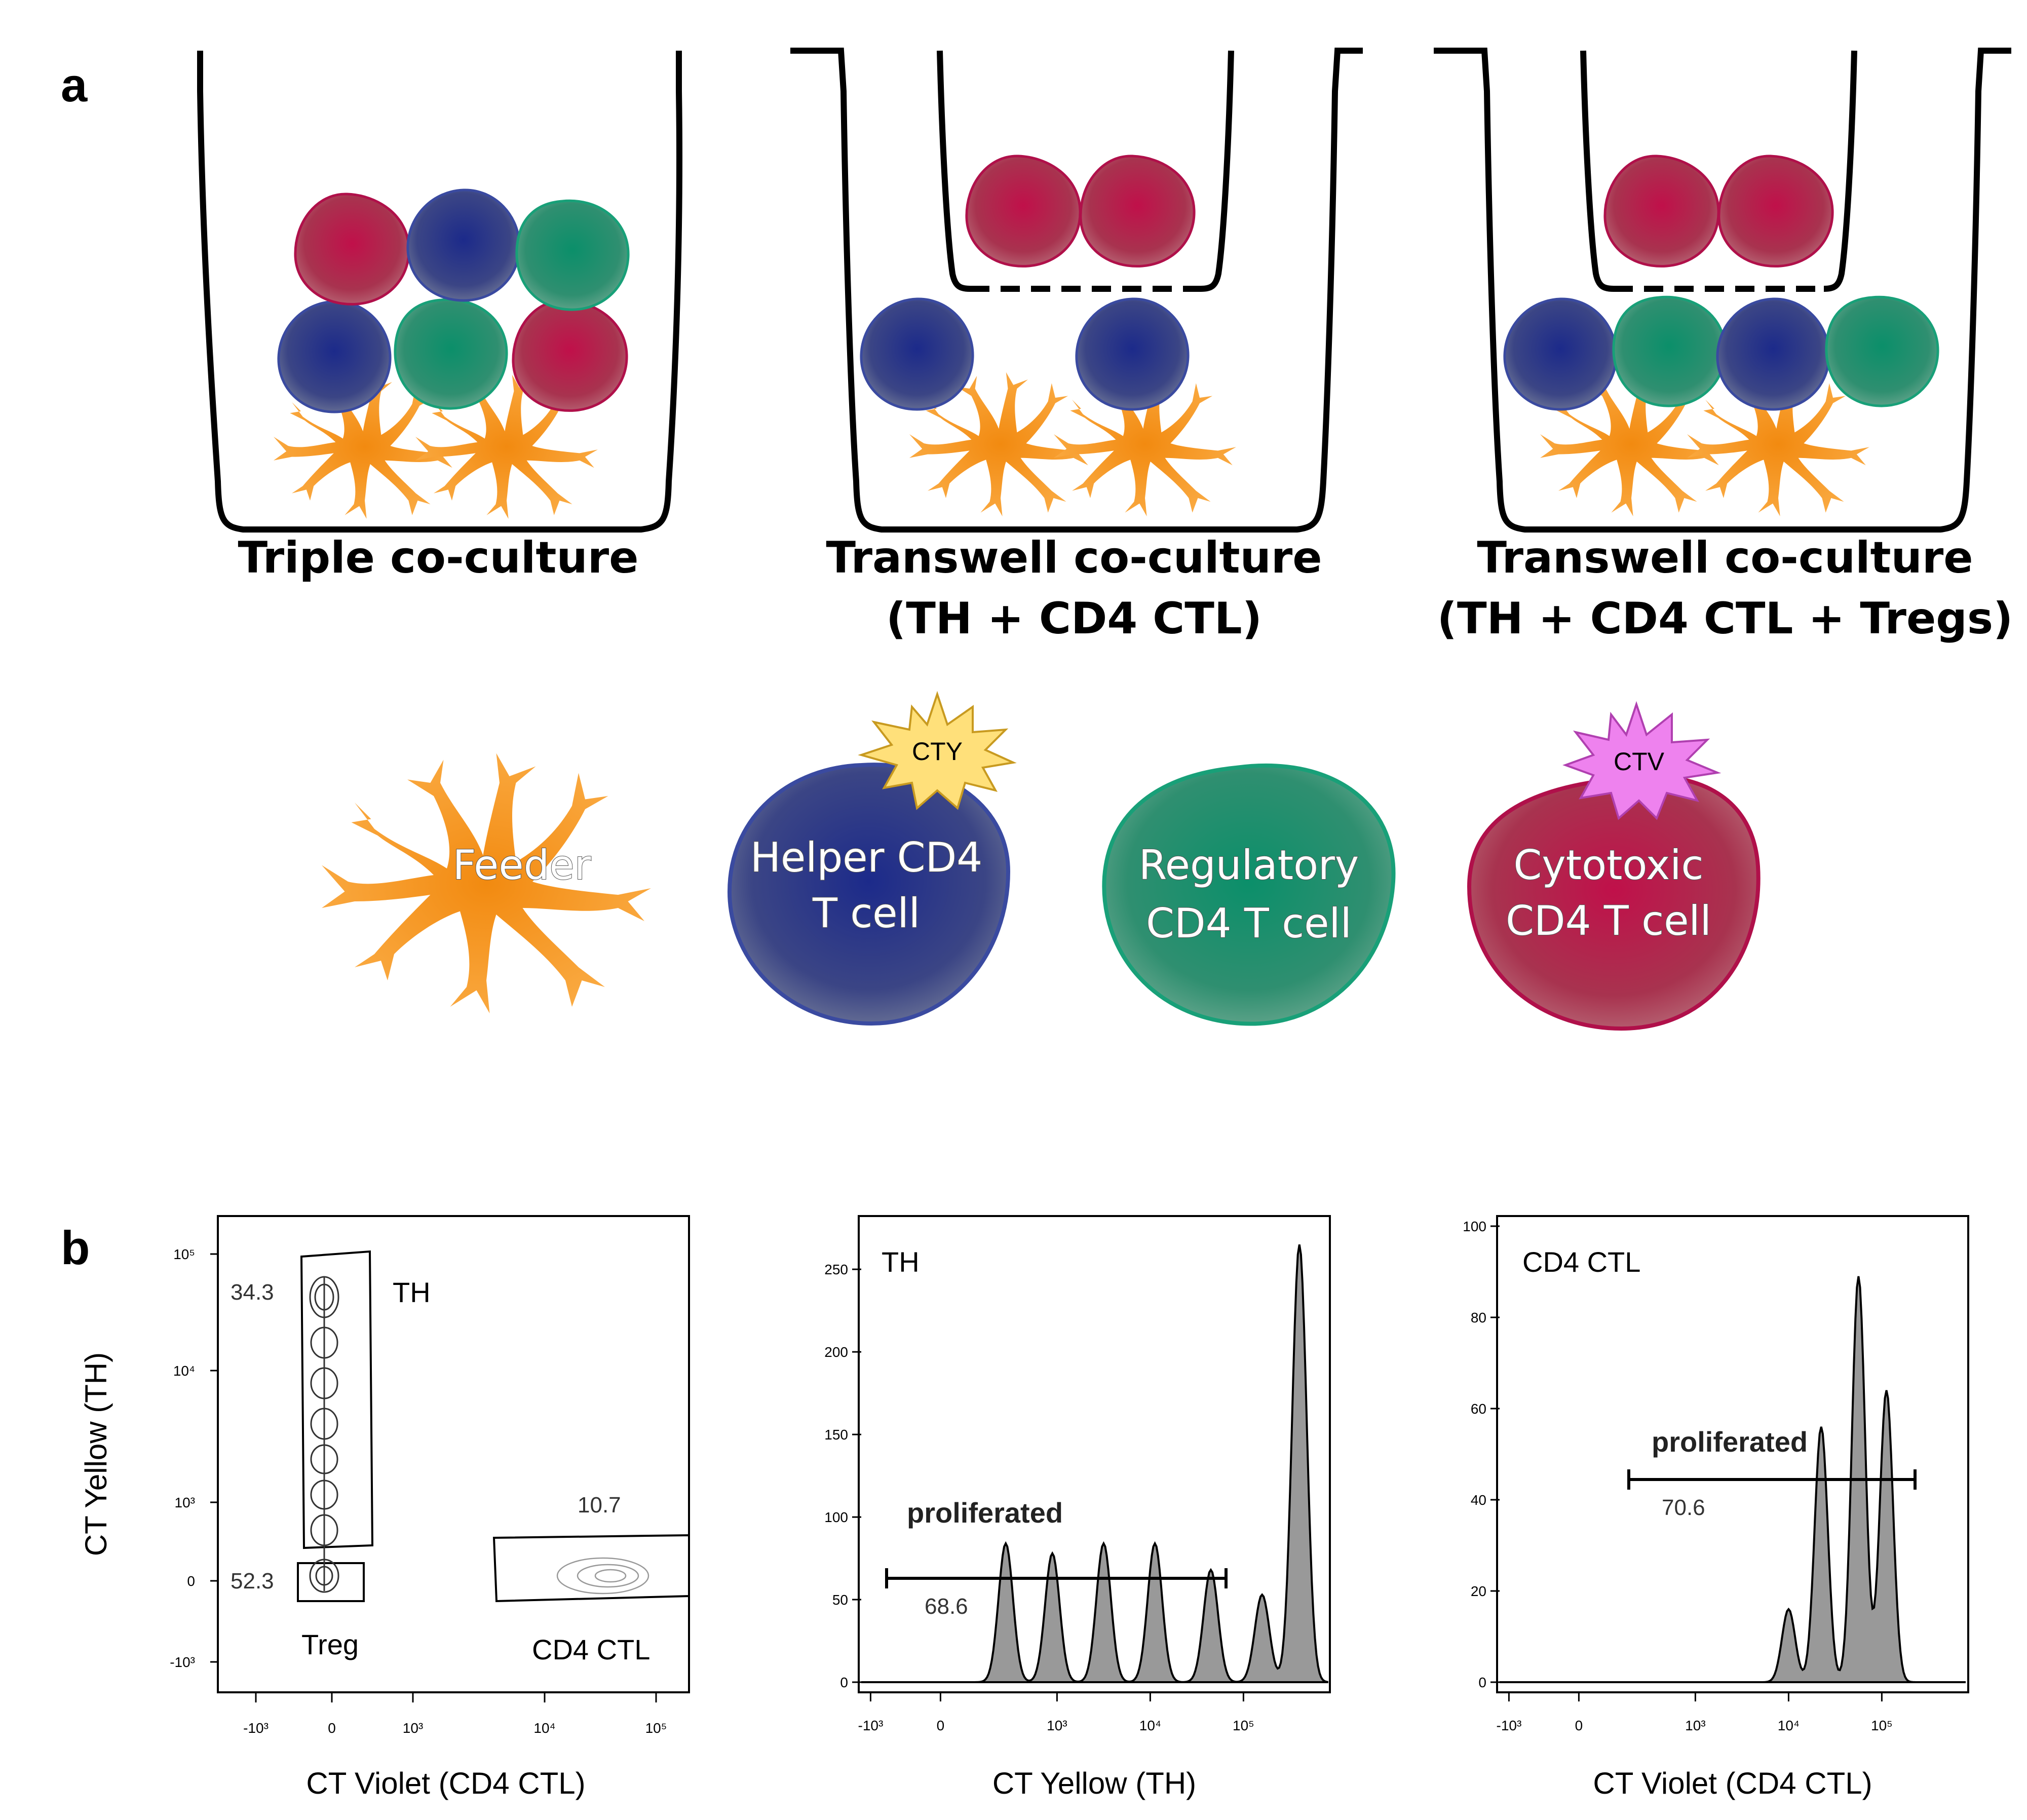  Describe the element at coordinates (1479, 1317) in the screenshot. I see `plot3-ytick-2: 80` at that location.